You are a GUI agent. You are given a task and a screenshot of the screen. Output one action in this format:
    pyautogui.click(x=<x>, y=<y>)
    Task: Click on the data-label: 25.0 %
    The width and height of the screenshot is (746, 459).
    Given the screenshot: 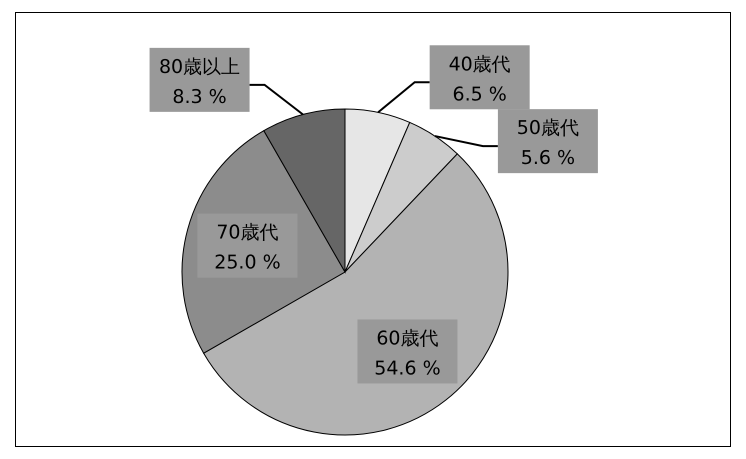 What is the action you would take?
    pyautogui.click(x=247, y=263)
    